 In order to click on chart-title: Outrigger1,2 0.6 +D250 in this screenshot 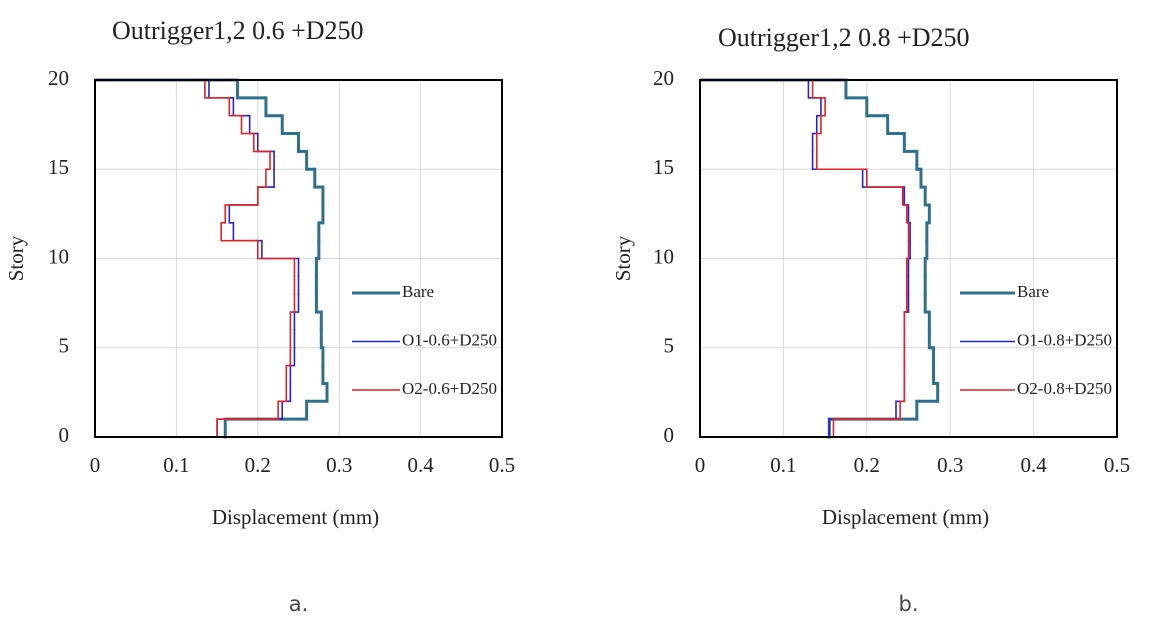, I will do `click(238, 30)`.